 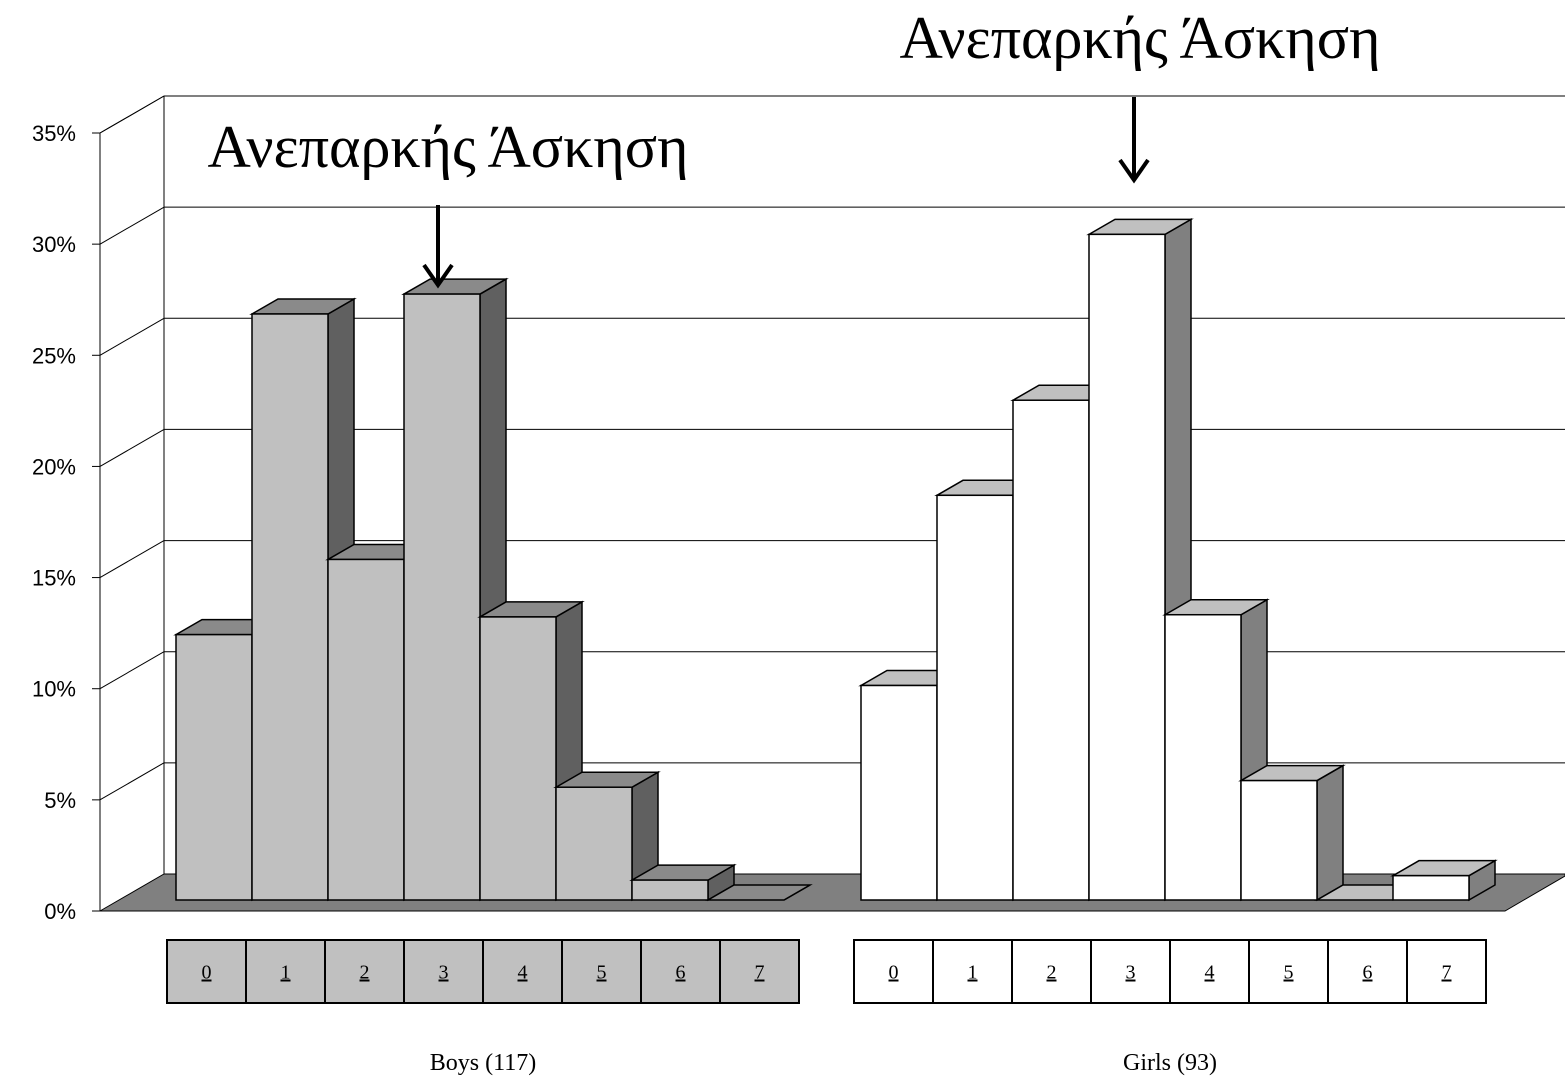 What do you see at coordinates (54, 466) in the screenshot?
I see `y-tick-label: 20%` at bounding box center [54, 466].